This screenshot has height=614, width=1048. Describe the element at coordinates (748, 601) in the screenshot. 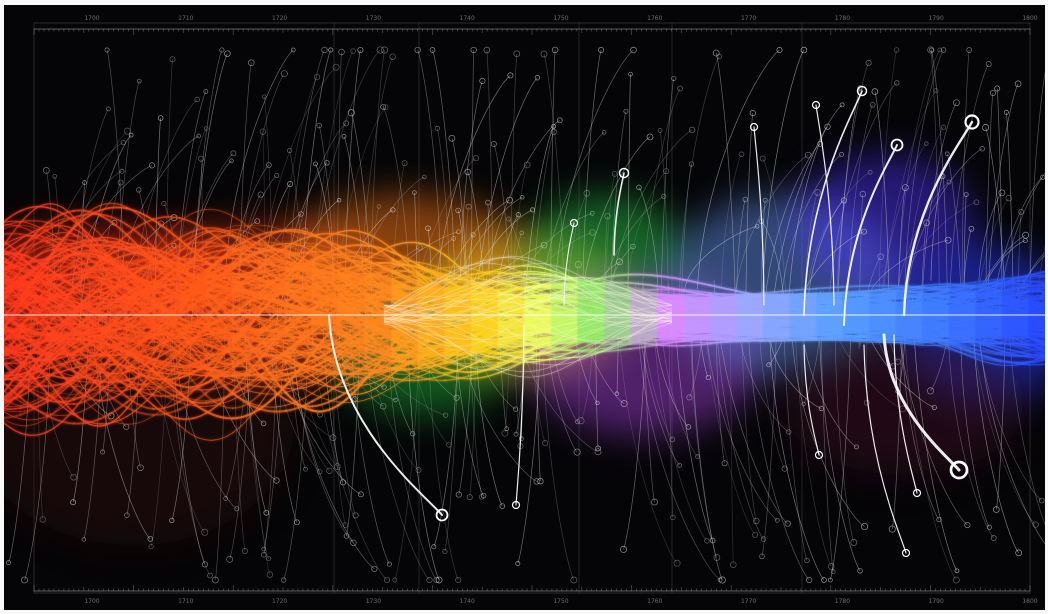

I see `bottom-tick-label: 1770` at that location.